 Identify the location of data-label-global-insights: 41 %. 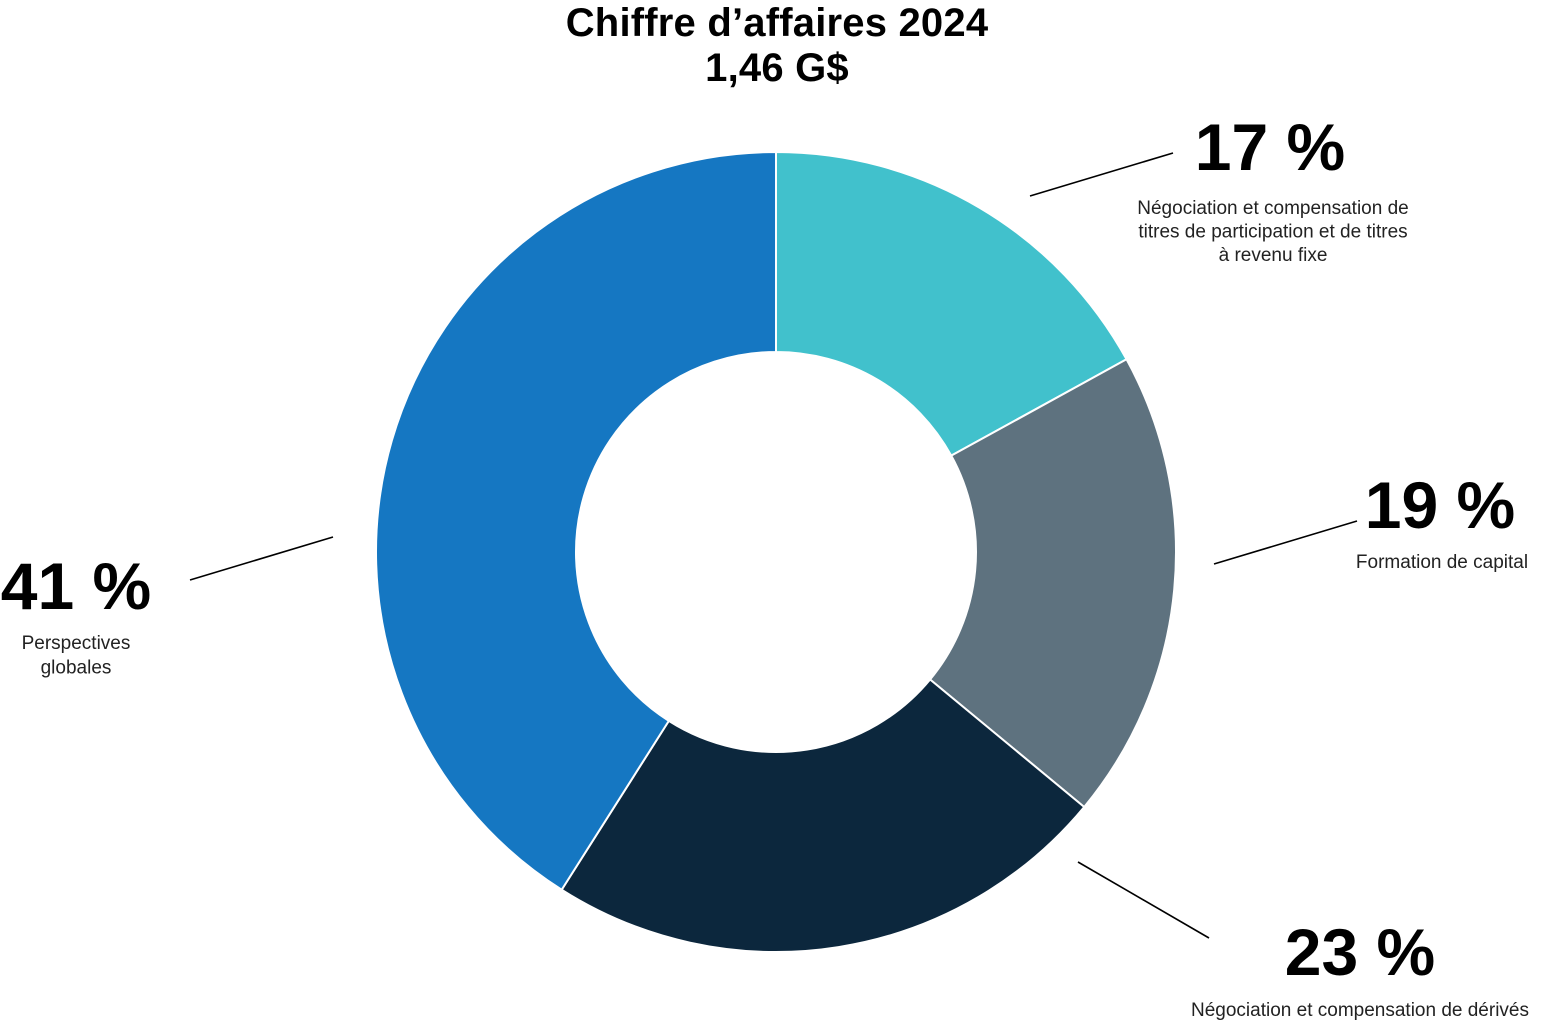
(76, 586).